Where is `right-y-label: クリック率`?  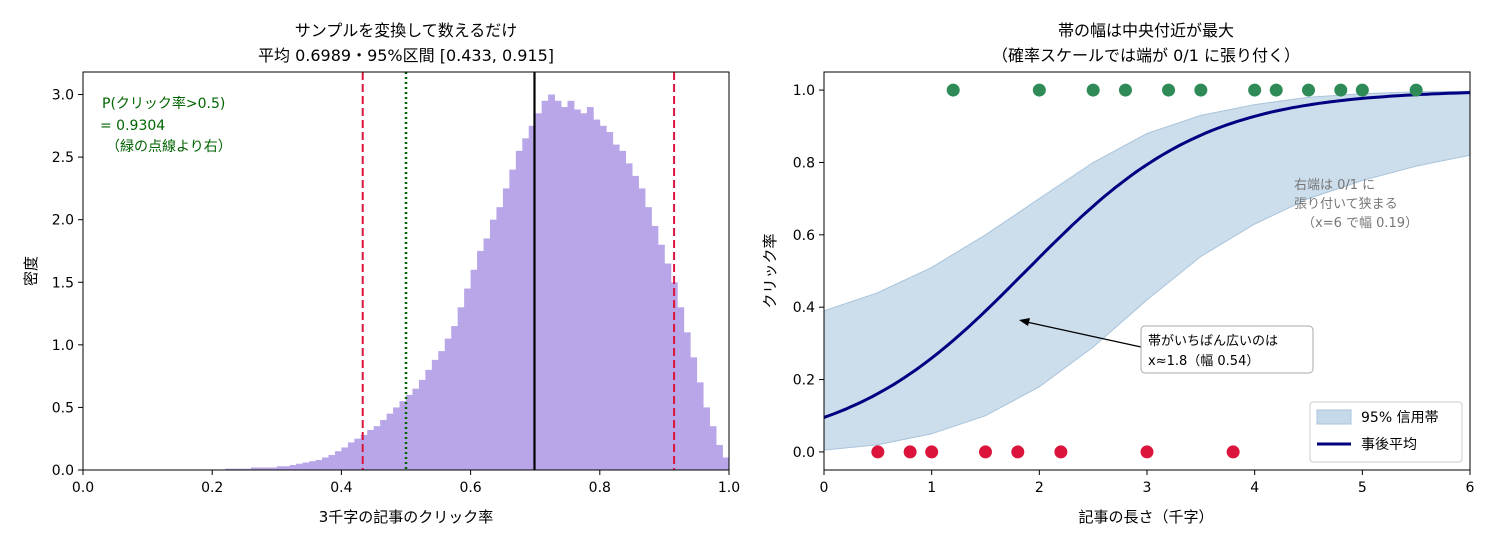
right-y-label: クリック率 is located at coordinates (770, 270).